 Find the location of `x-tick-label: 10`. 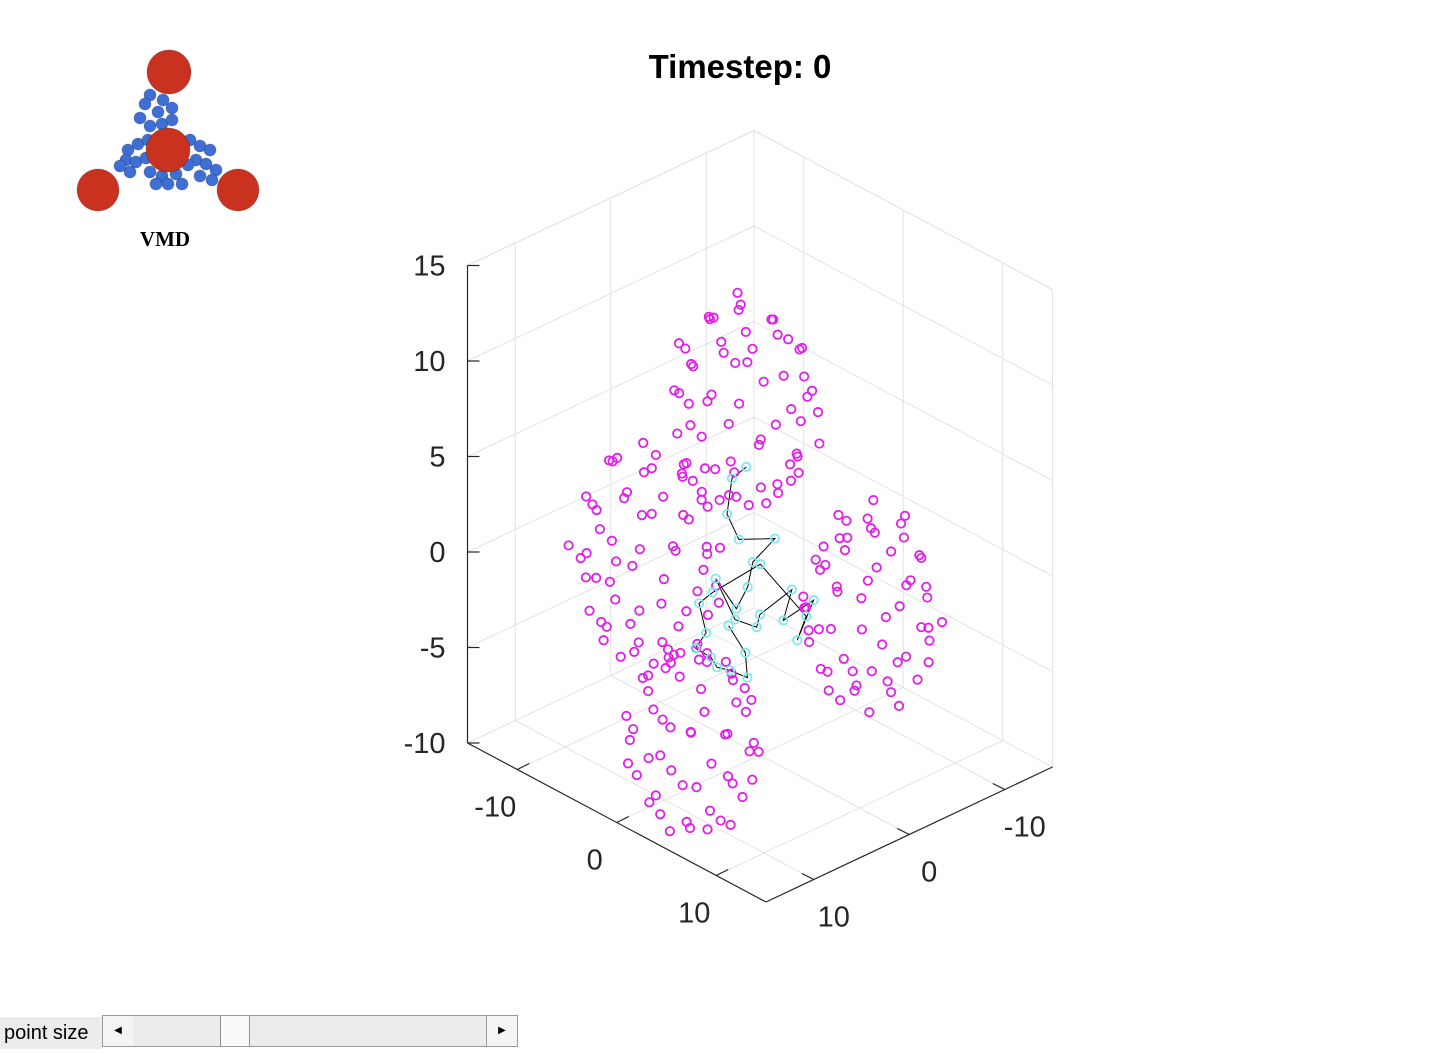

x-tick-label: 10 is located at coordinates (694, 914).